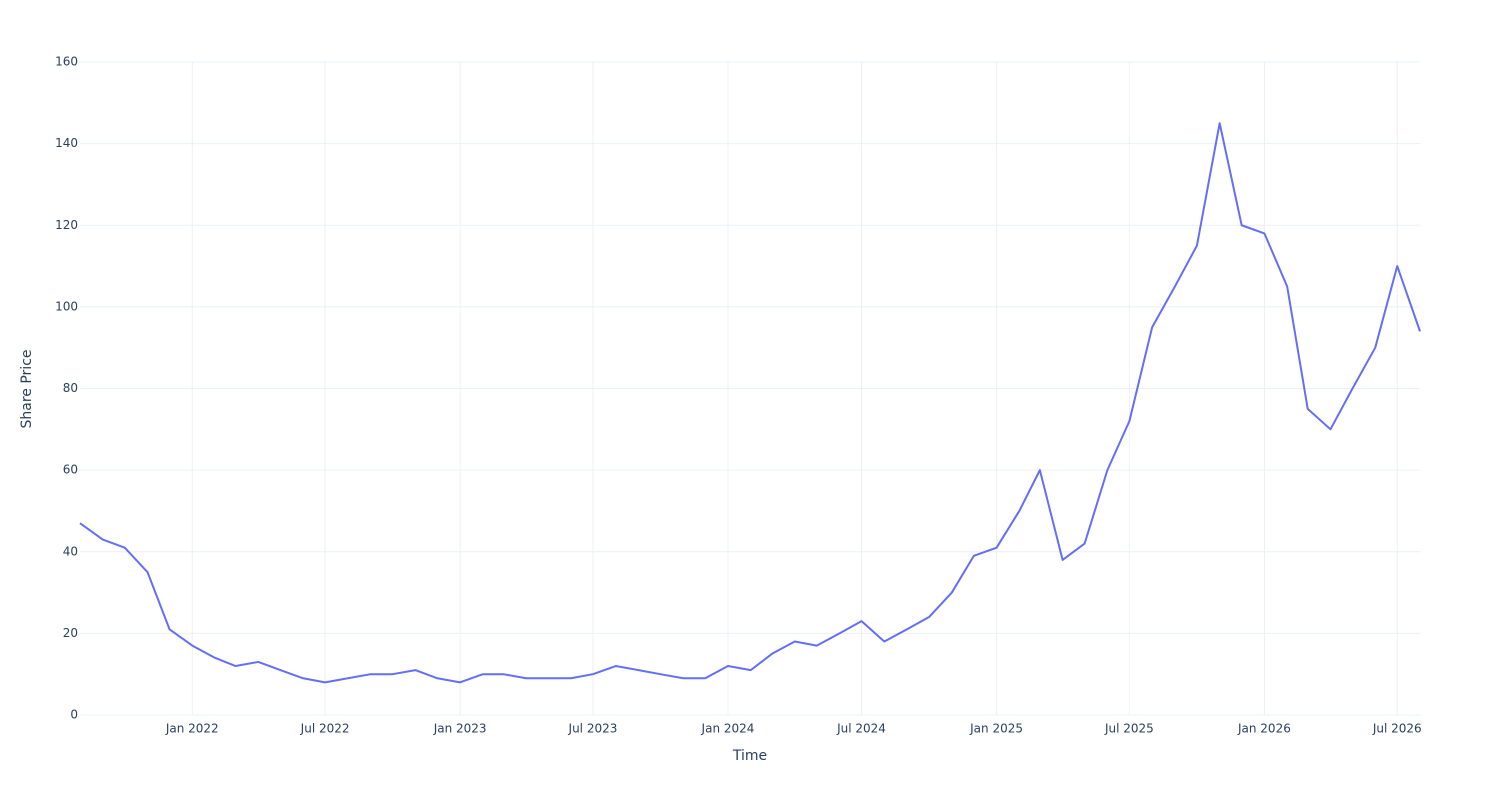 Image resolution: width=1500 pixels, height=800 pixels. I want to click on x-tick-label: Jul 2023, so click(593, 729).